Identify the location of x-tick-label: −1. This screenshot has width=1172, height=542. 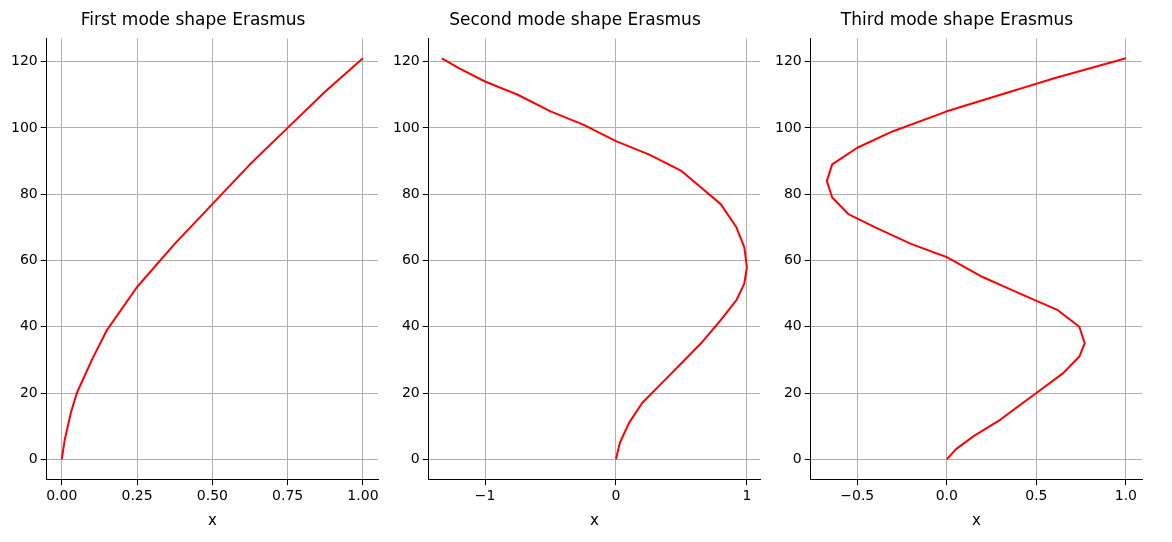
(485, 495).